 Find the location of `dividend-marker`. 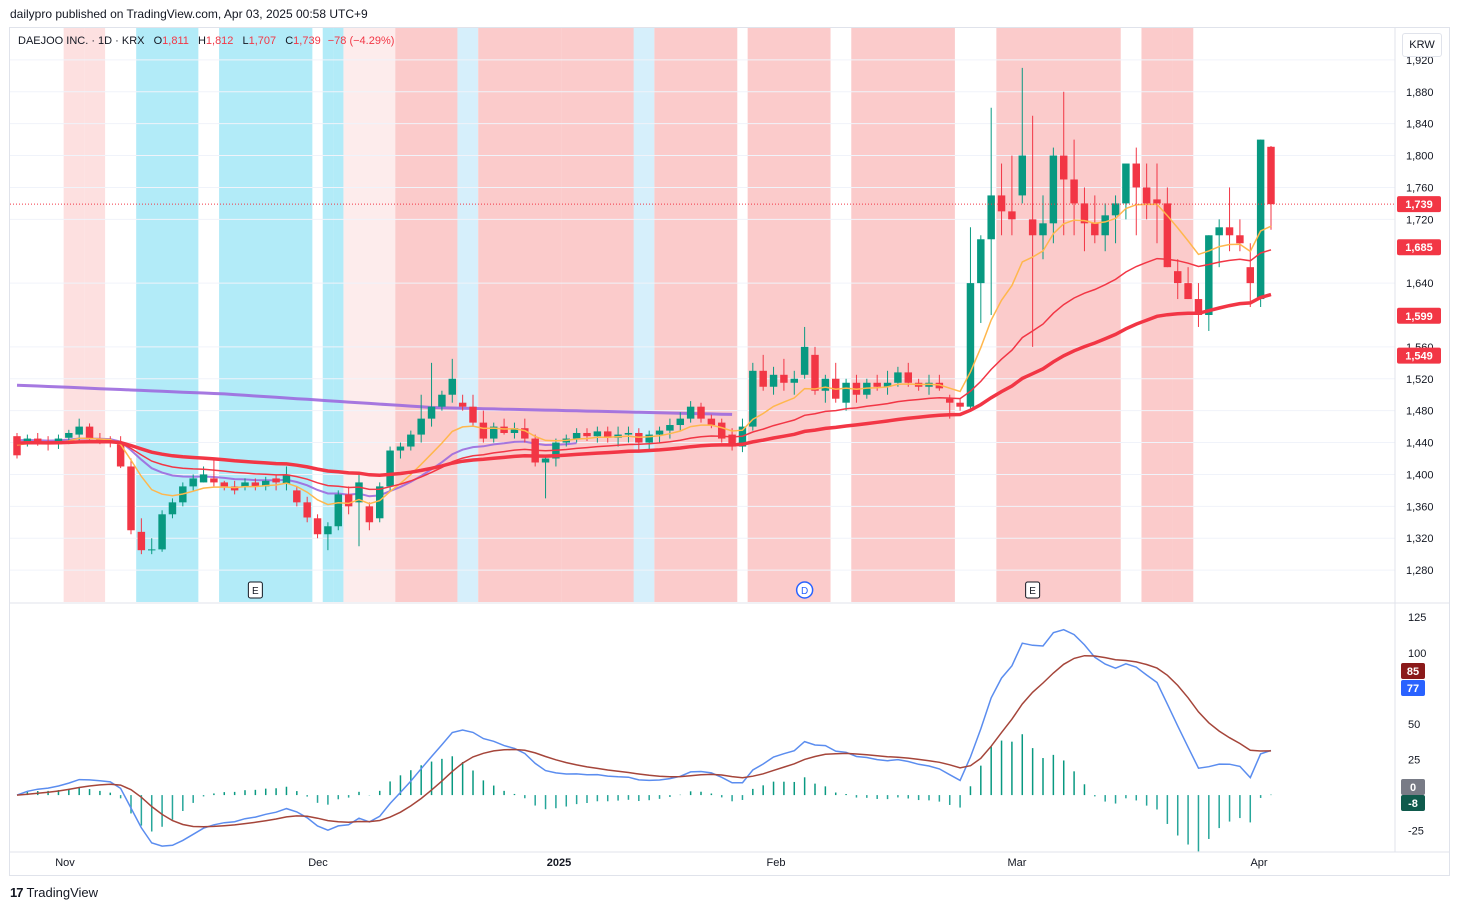

dividend-marker is located at coordinates (804, 590).